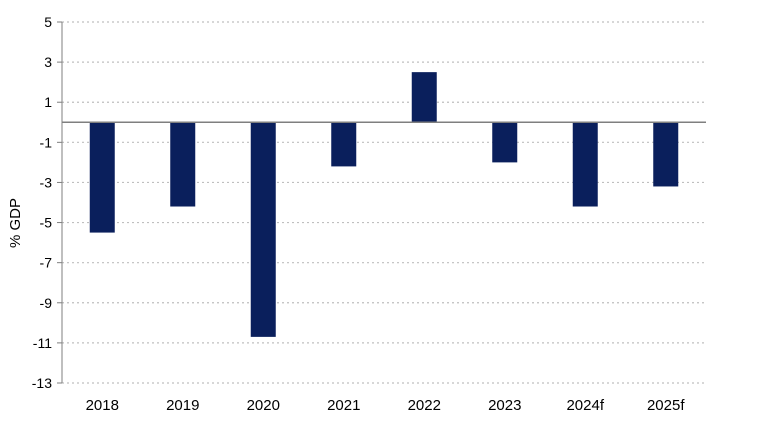 The width and height of the screenshot is (784, 448). Describe the element at coordinates (666, 154) in the screenshot. I see `bar-2025f` at that location.